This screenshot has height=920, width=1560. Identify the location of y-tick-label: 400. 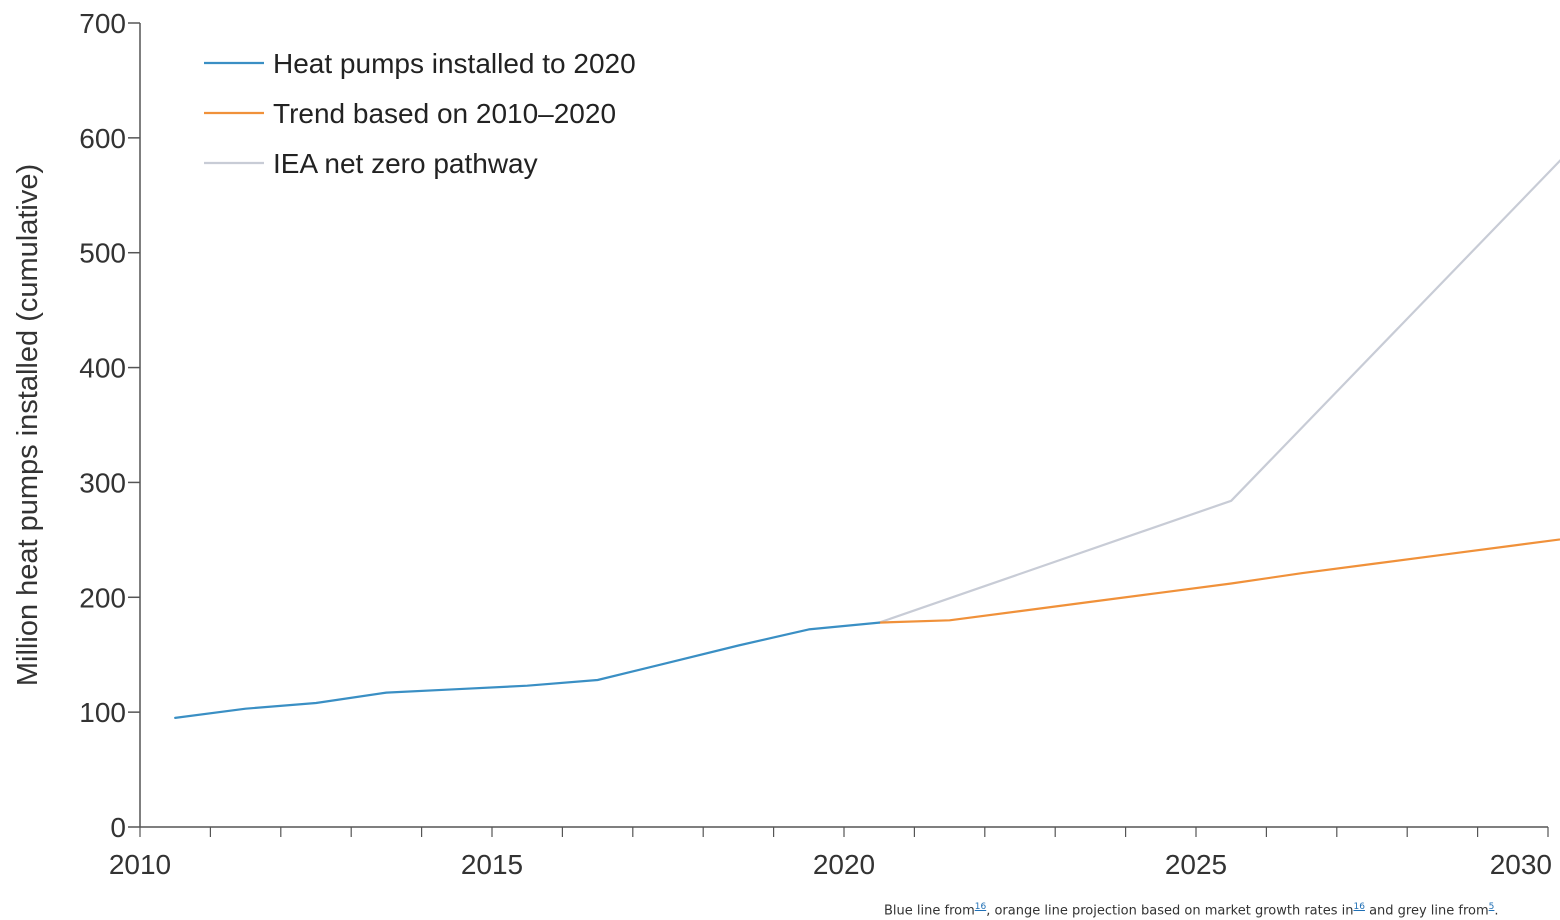
(102, 368).